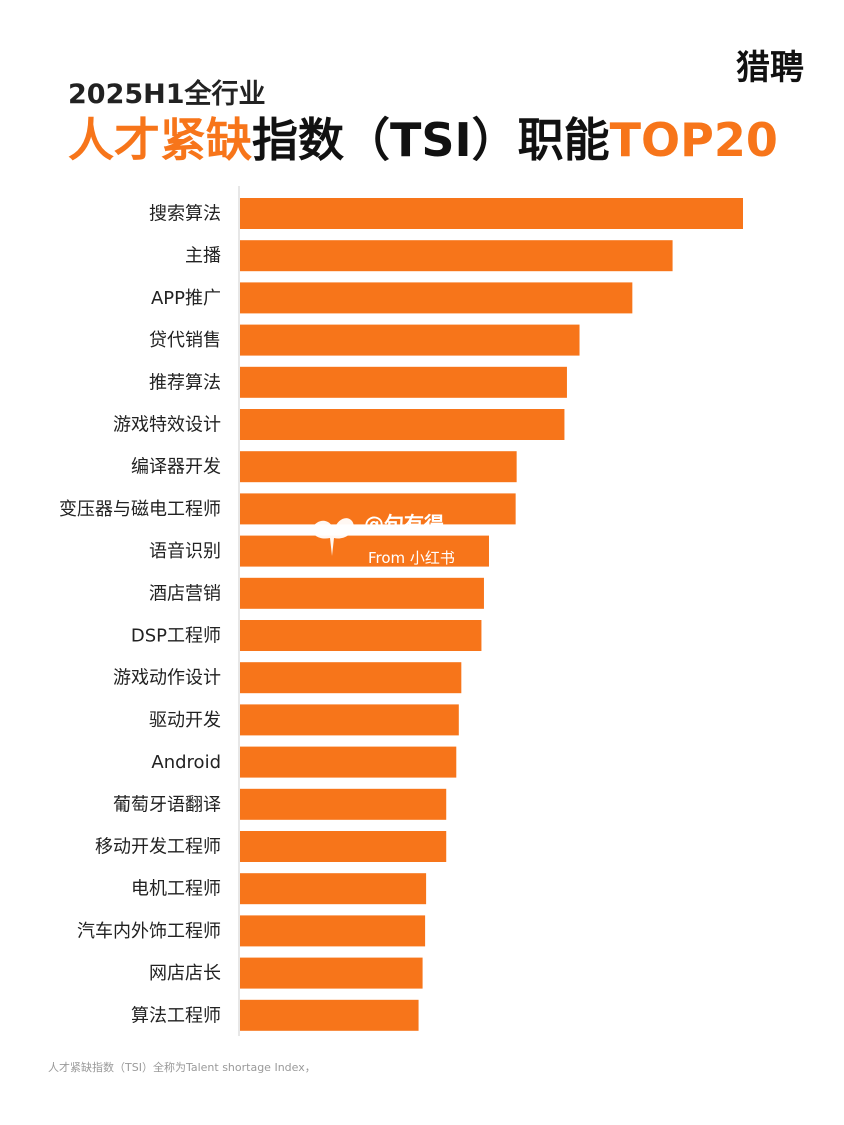 Image resolution: width=844 pixels, height=1125 pixels. I want to click on chart-title: 人才紧缺指数（TSI）职能TOP20, so click(423, 140).